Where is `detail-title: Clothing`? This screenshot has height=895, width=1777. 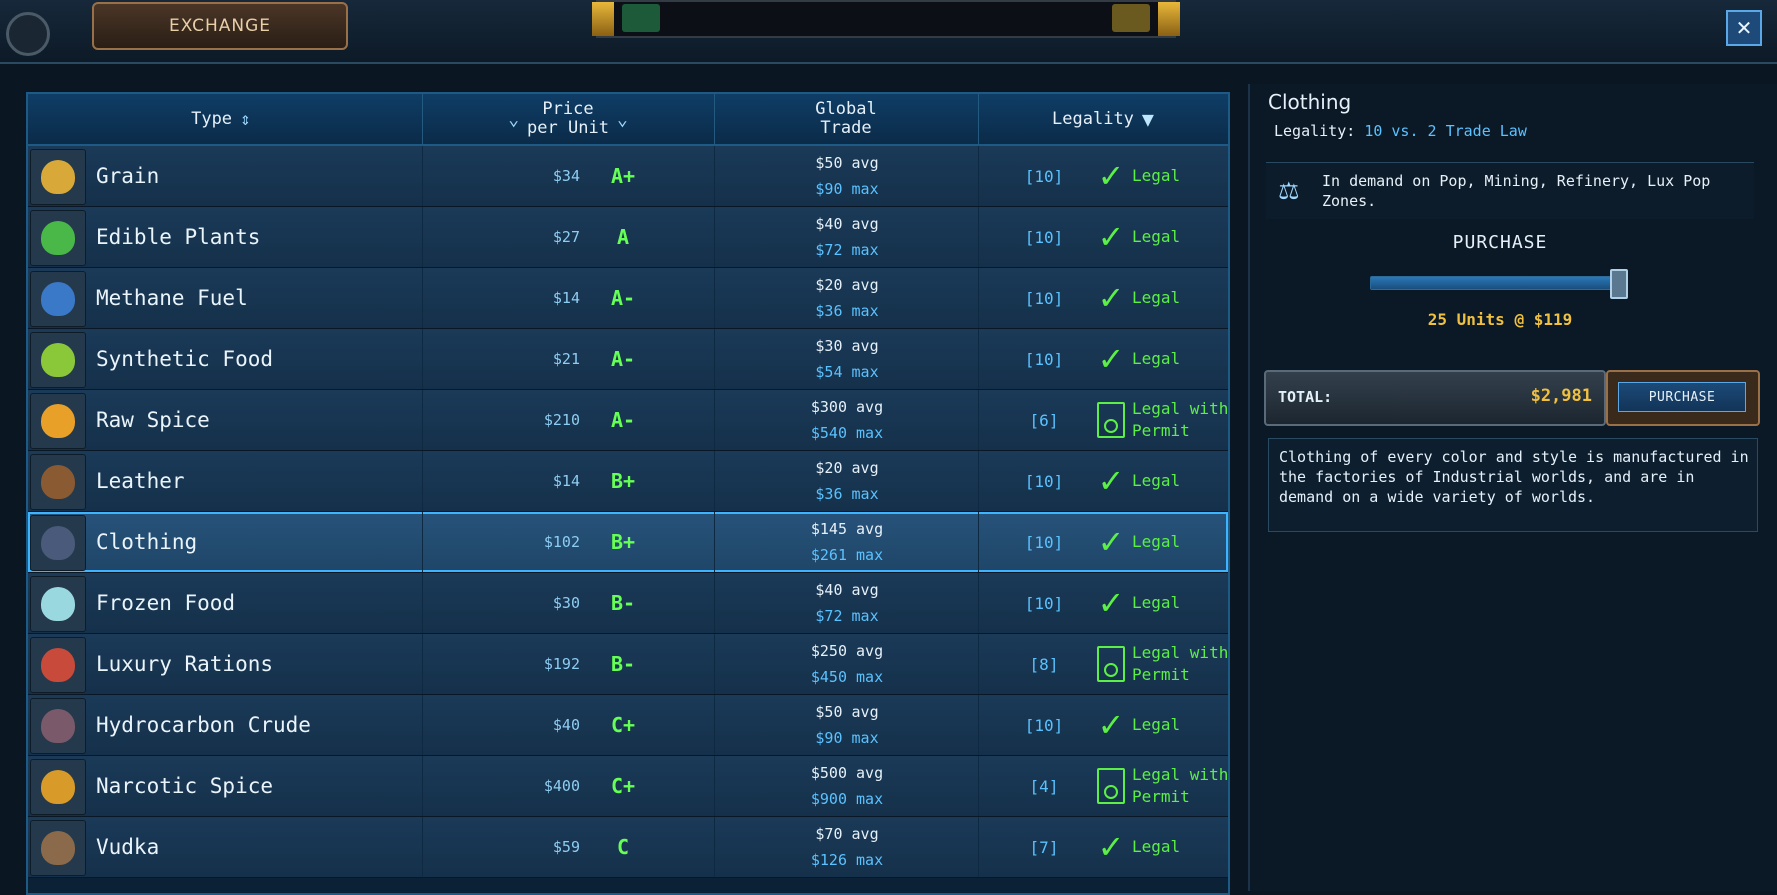
detail-title: Clothing is located at coordinates (1310, 102).